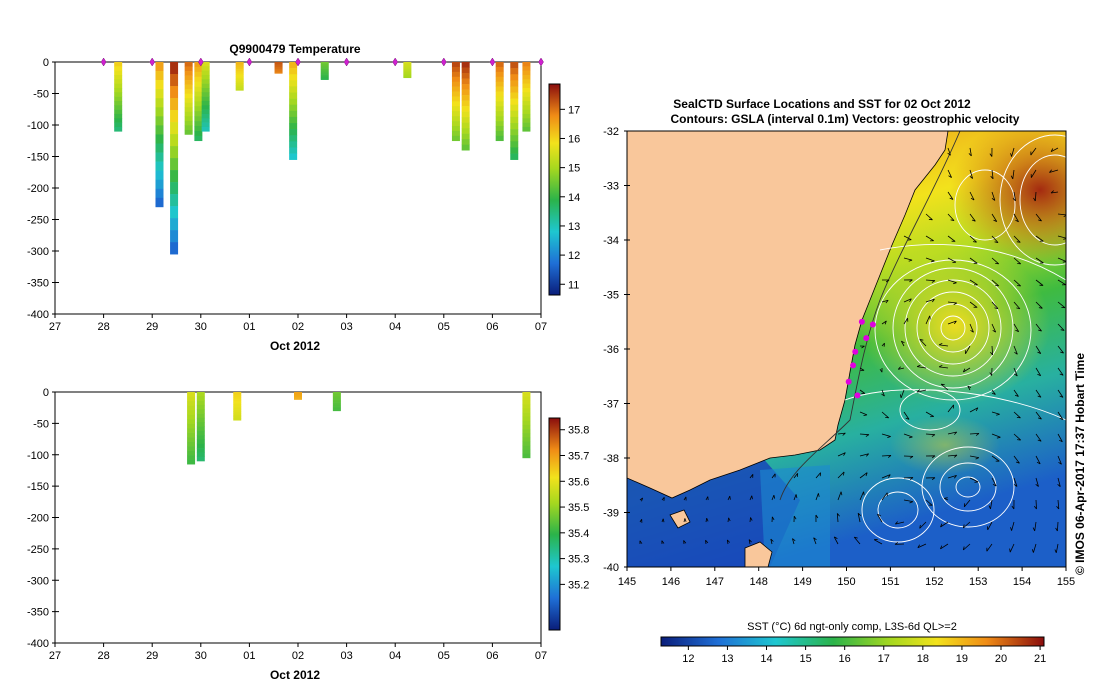 The height and width of the screenshot is (700, 1099). I want to click on colorbar-tick-label: 17, so click(574, 110).